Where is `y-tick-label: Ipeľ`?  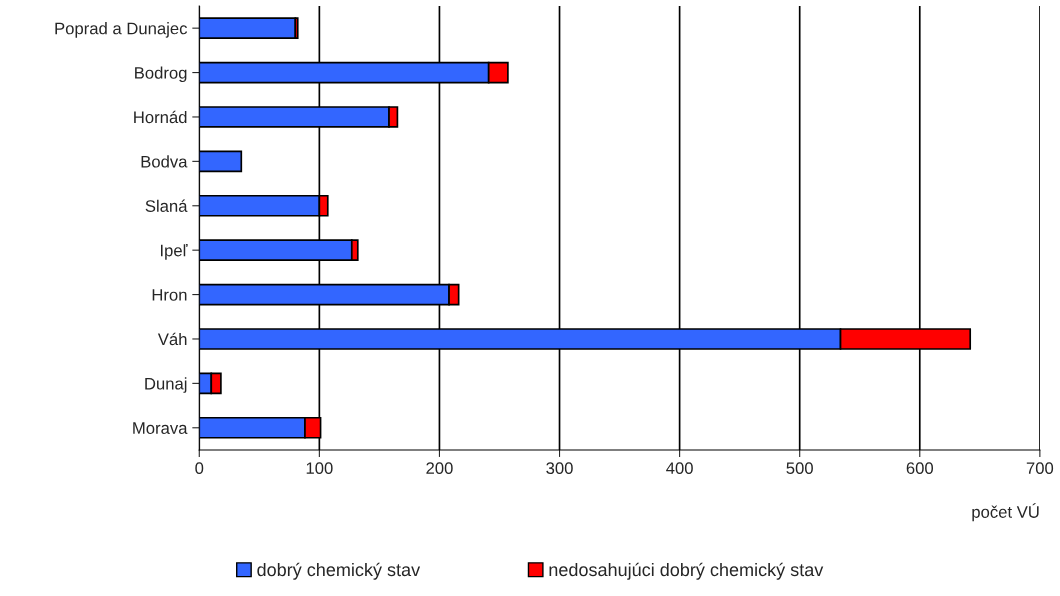 y-tick-label: Ipeľ is located at coordinates (174, 252).